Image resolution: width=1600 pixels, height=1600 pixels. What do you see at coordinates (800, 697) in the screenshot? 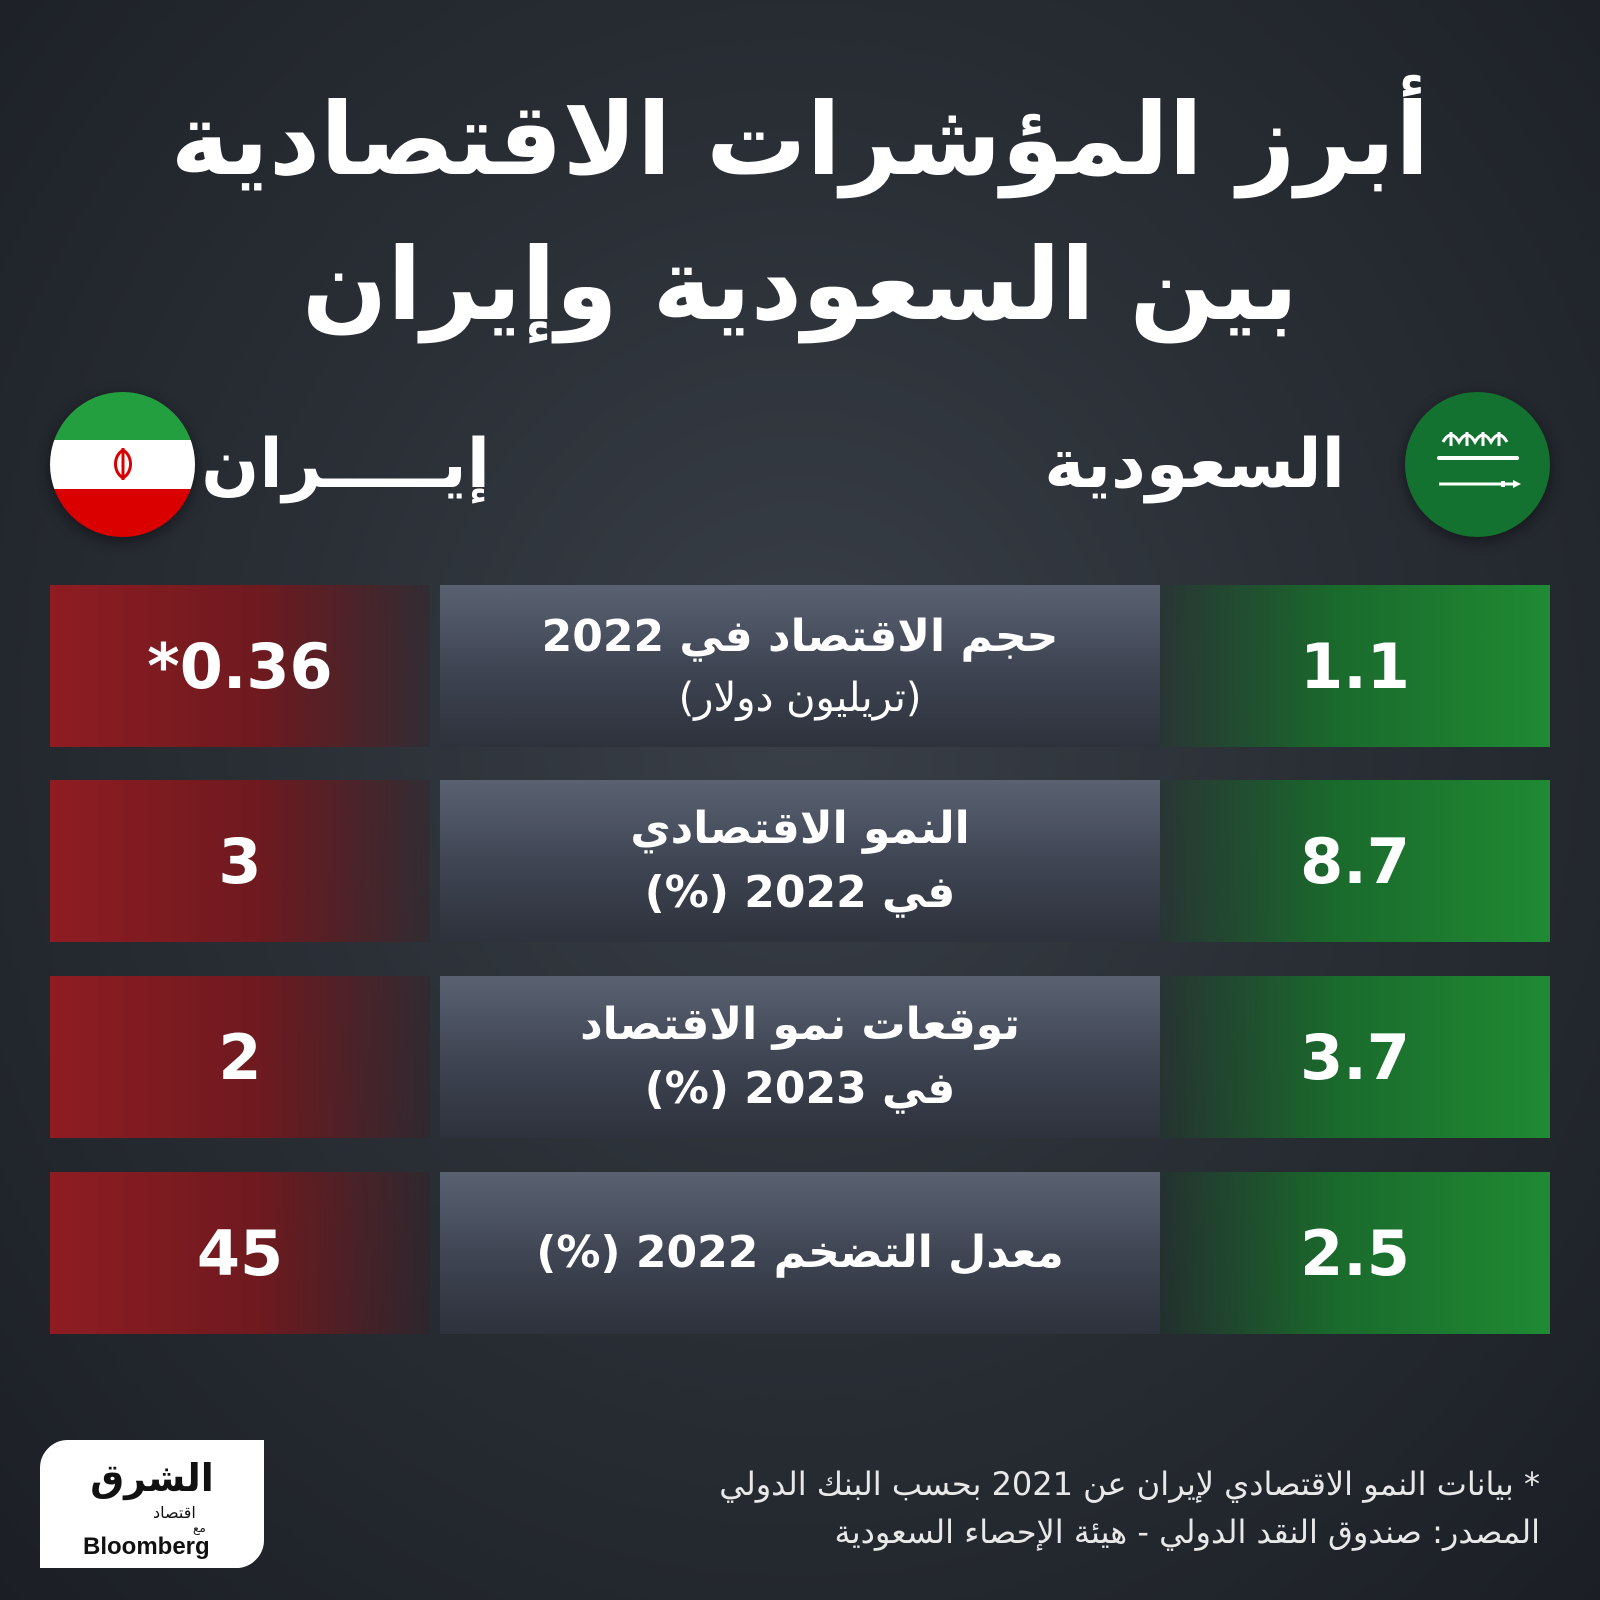
I see `indicator-sublabel: (تريليون دولار)` at bounding box center [800, 697].